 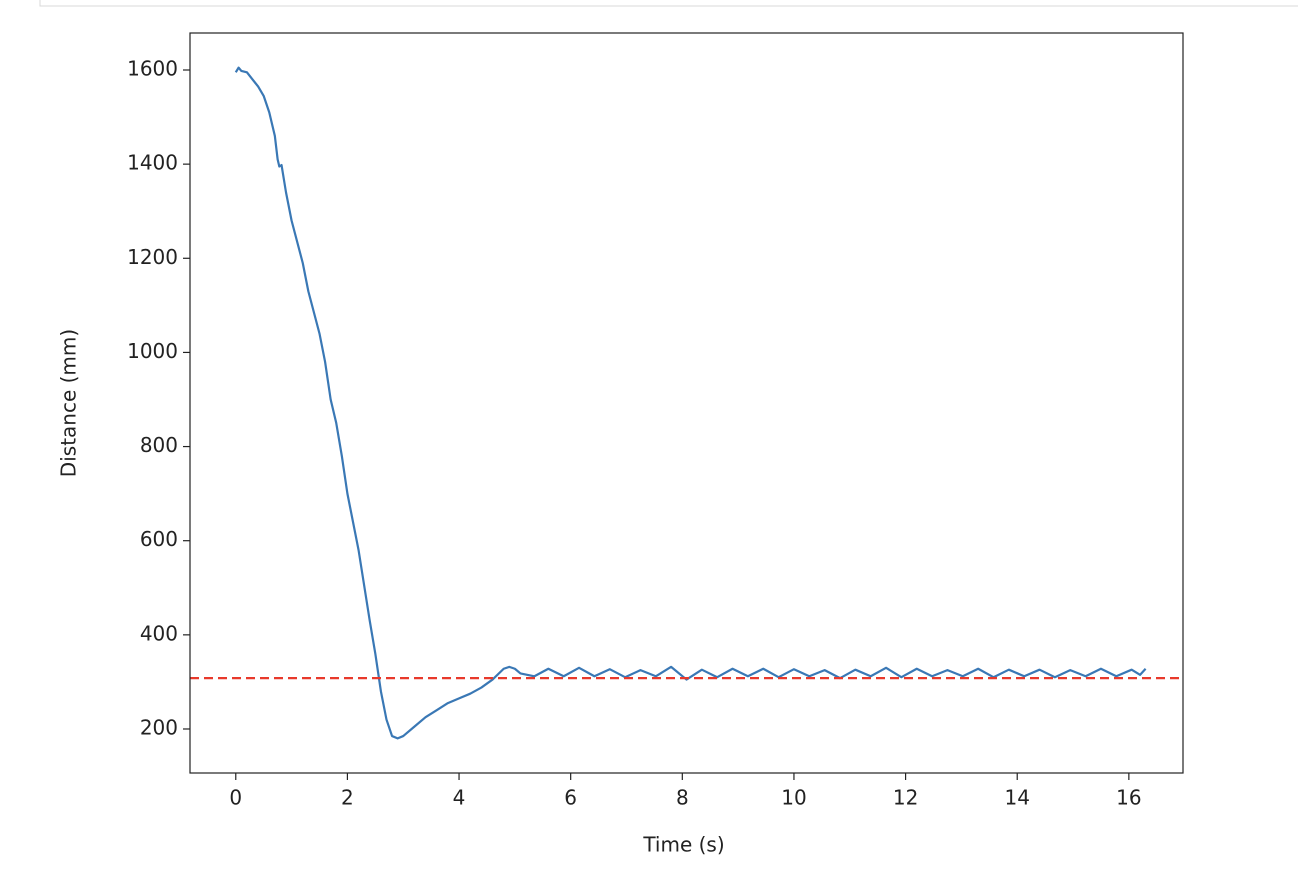 What do you see at coordinates (459, 798) in the screenshot?
I see `x-tick-label: 4` at bounding box center [459, 798].